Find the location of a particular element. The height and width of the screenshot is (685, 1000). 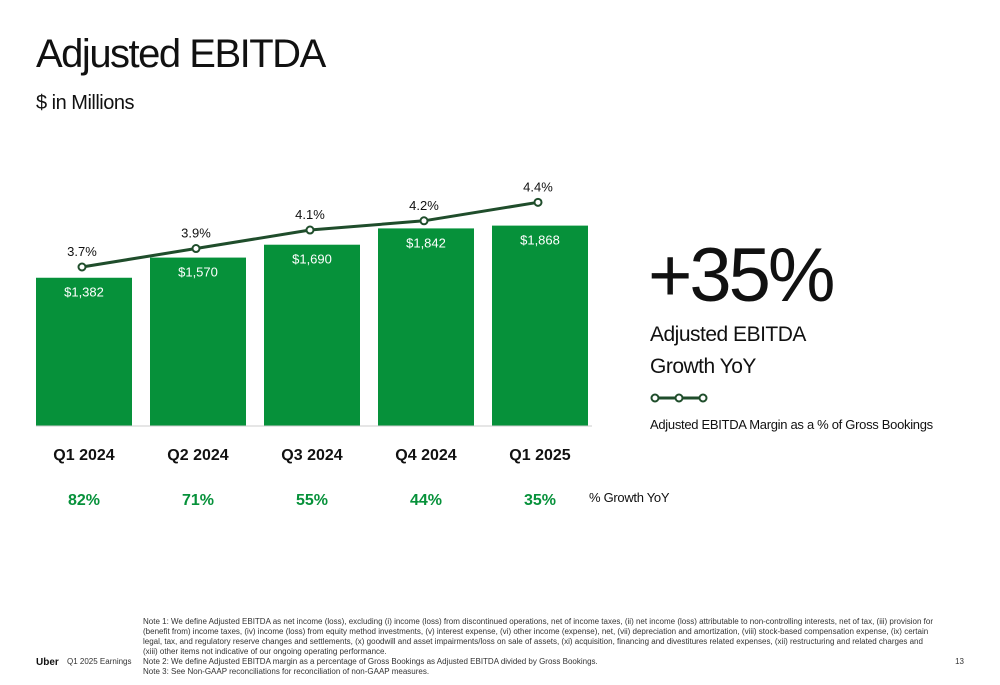

category-label-4: Q4 2024 is located at coordinates (425, 455).